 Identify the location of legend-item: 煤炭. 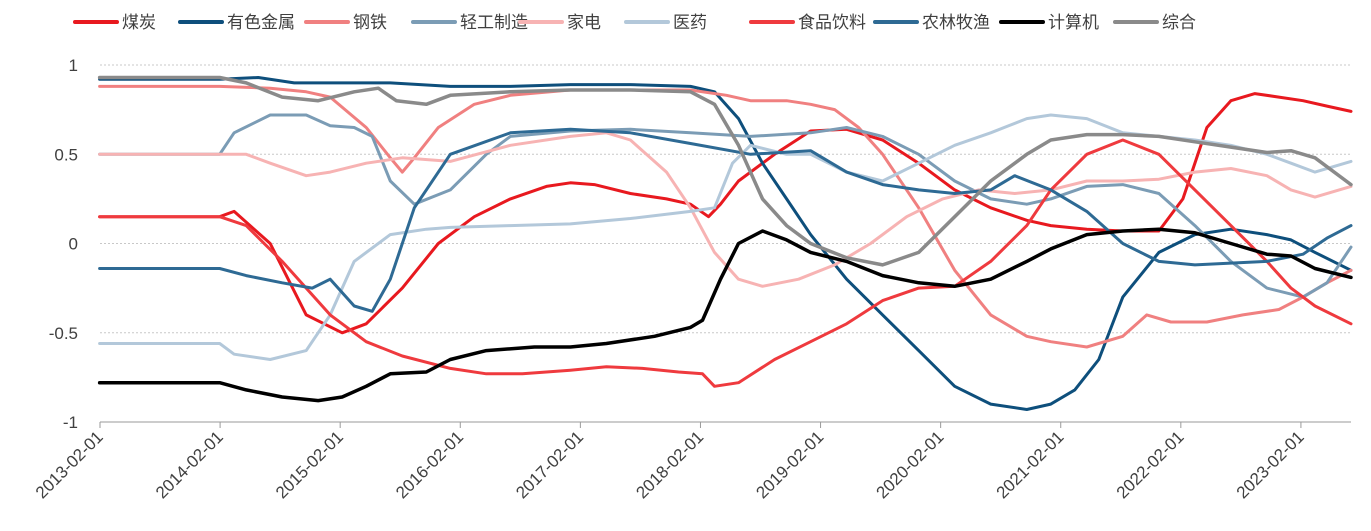
(114, 23).